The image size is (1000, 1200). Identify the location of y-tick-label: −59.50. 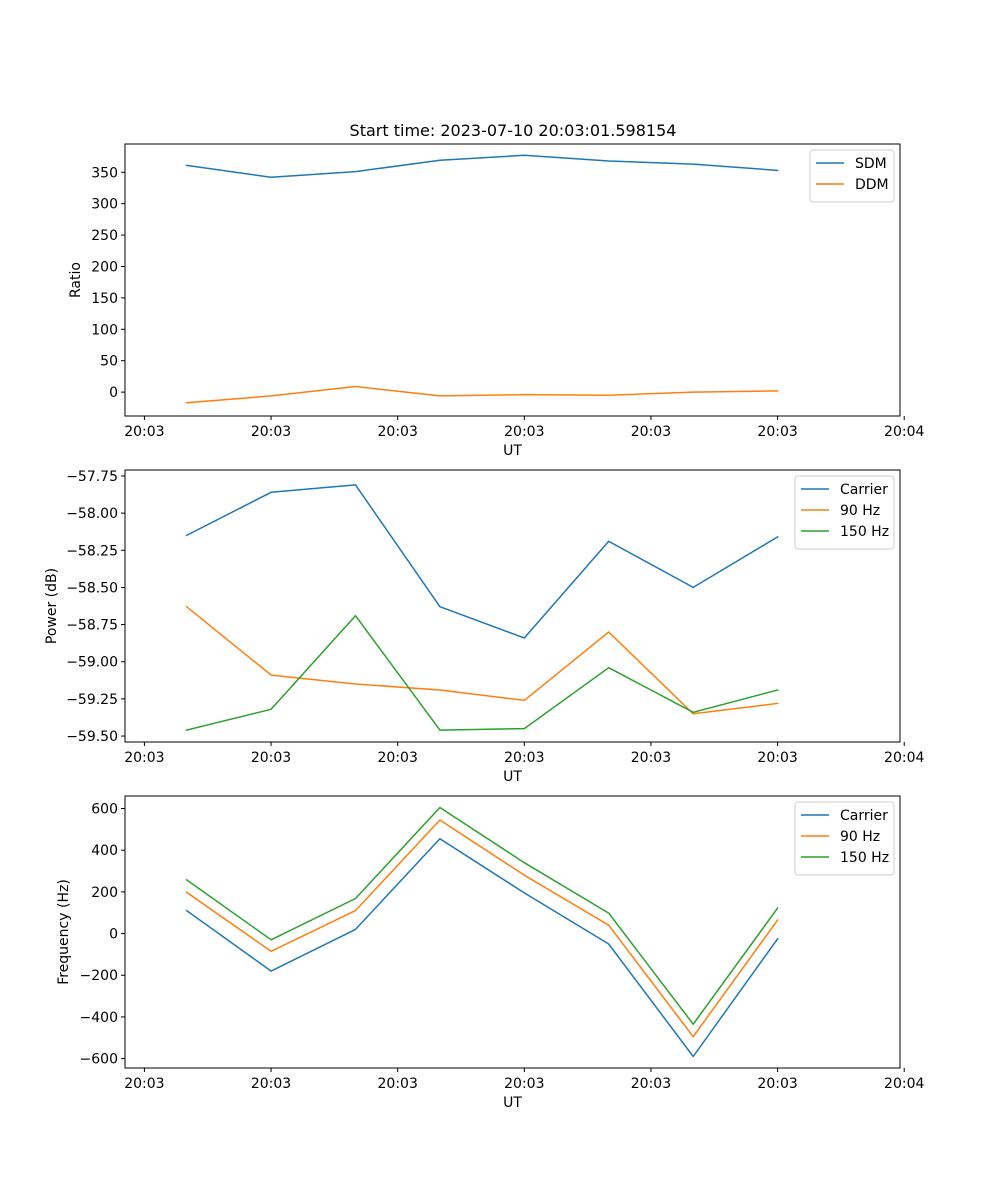
(92, 737).